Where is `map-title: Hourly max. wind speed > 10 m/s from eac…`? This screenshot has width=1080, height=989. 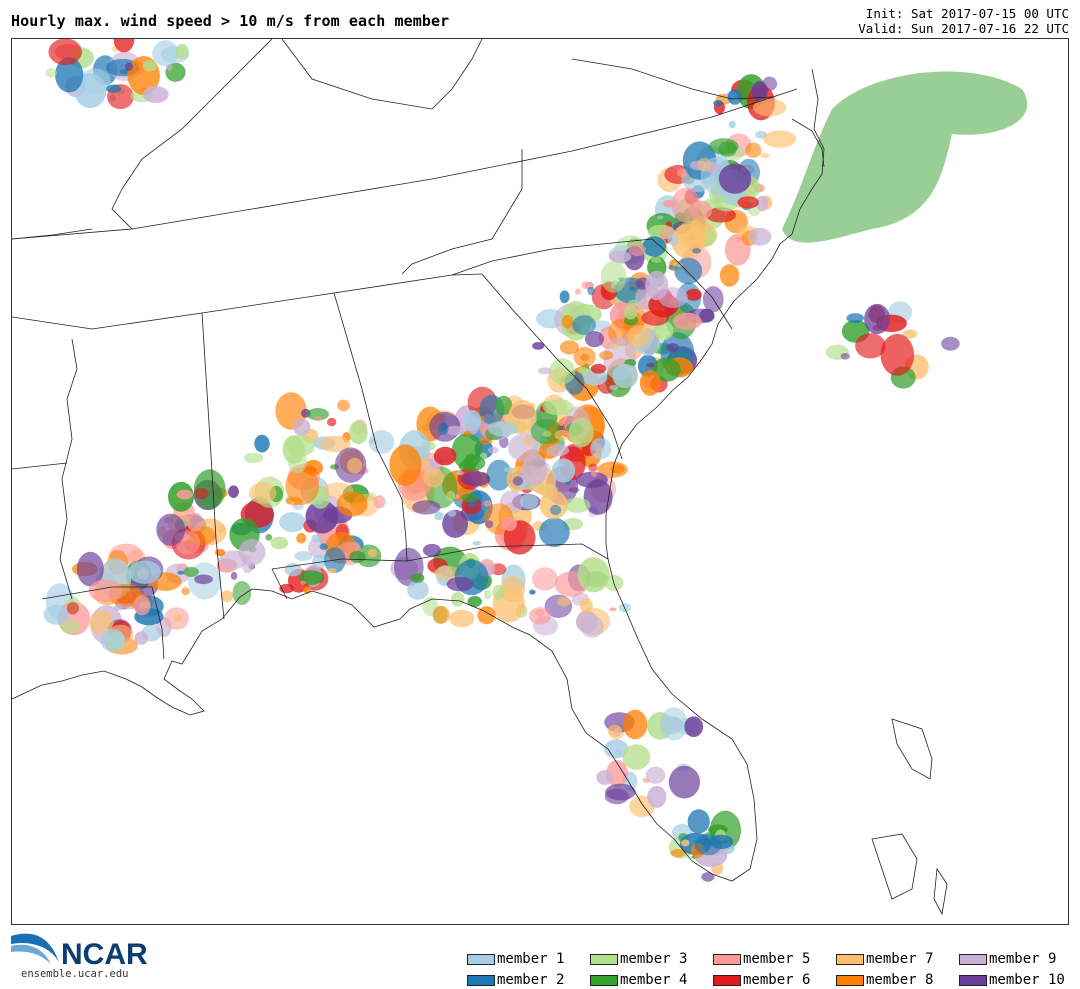
map-title: Hourly max. wind speed > 10 m/s from eac… is located at coordinates (230, 21).